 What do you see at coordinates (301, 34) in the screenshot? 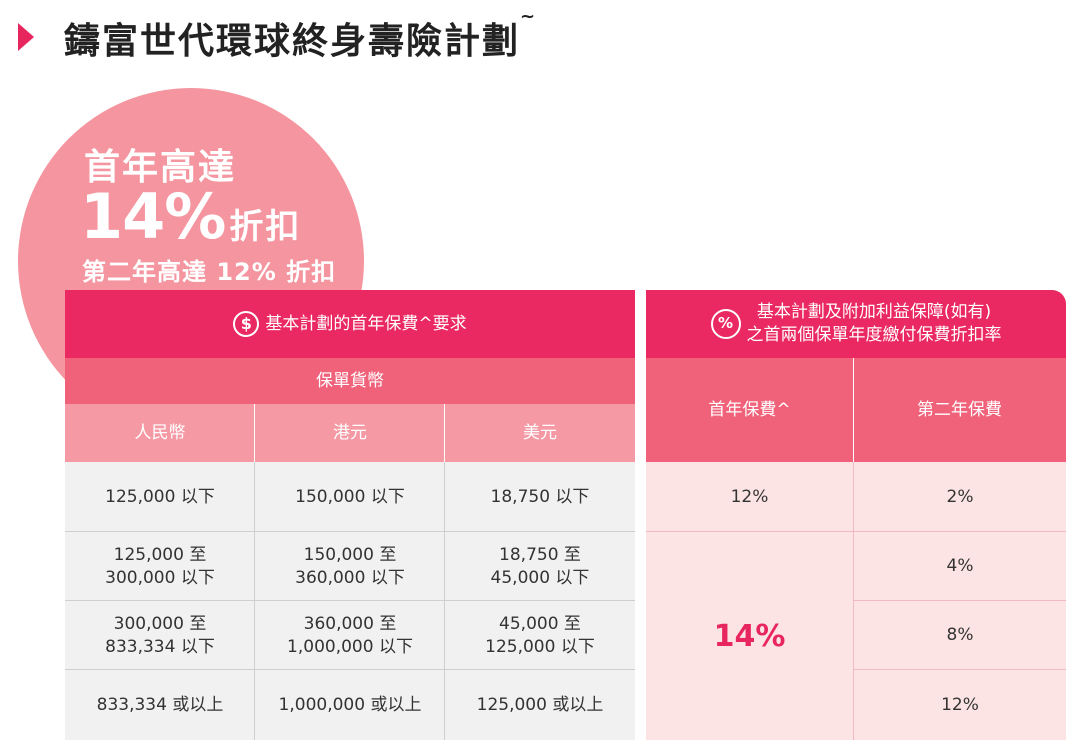
I see `page-title: 鑄富世代環球終身壽險計劃~` at bounding box center [301, 34].